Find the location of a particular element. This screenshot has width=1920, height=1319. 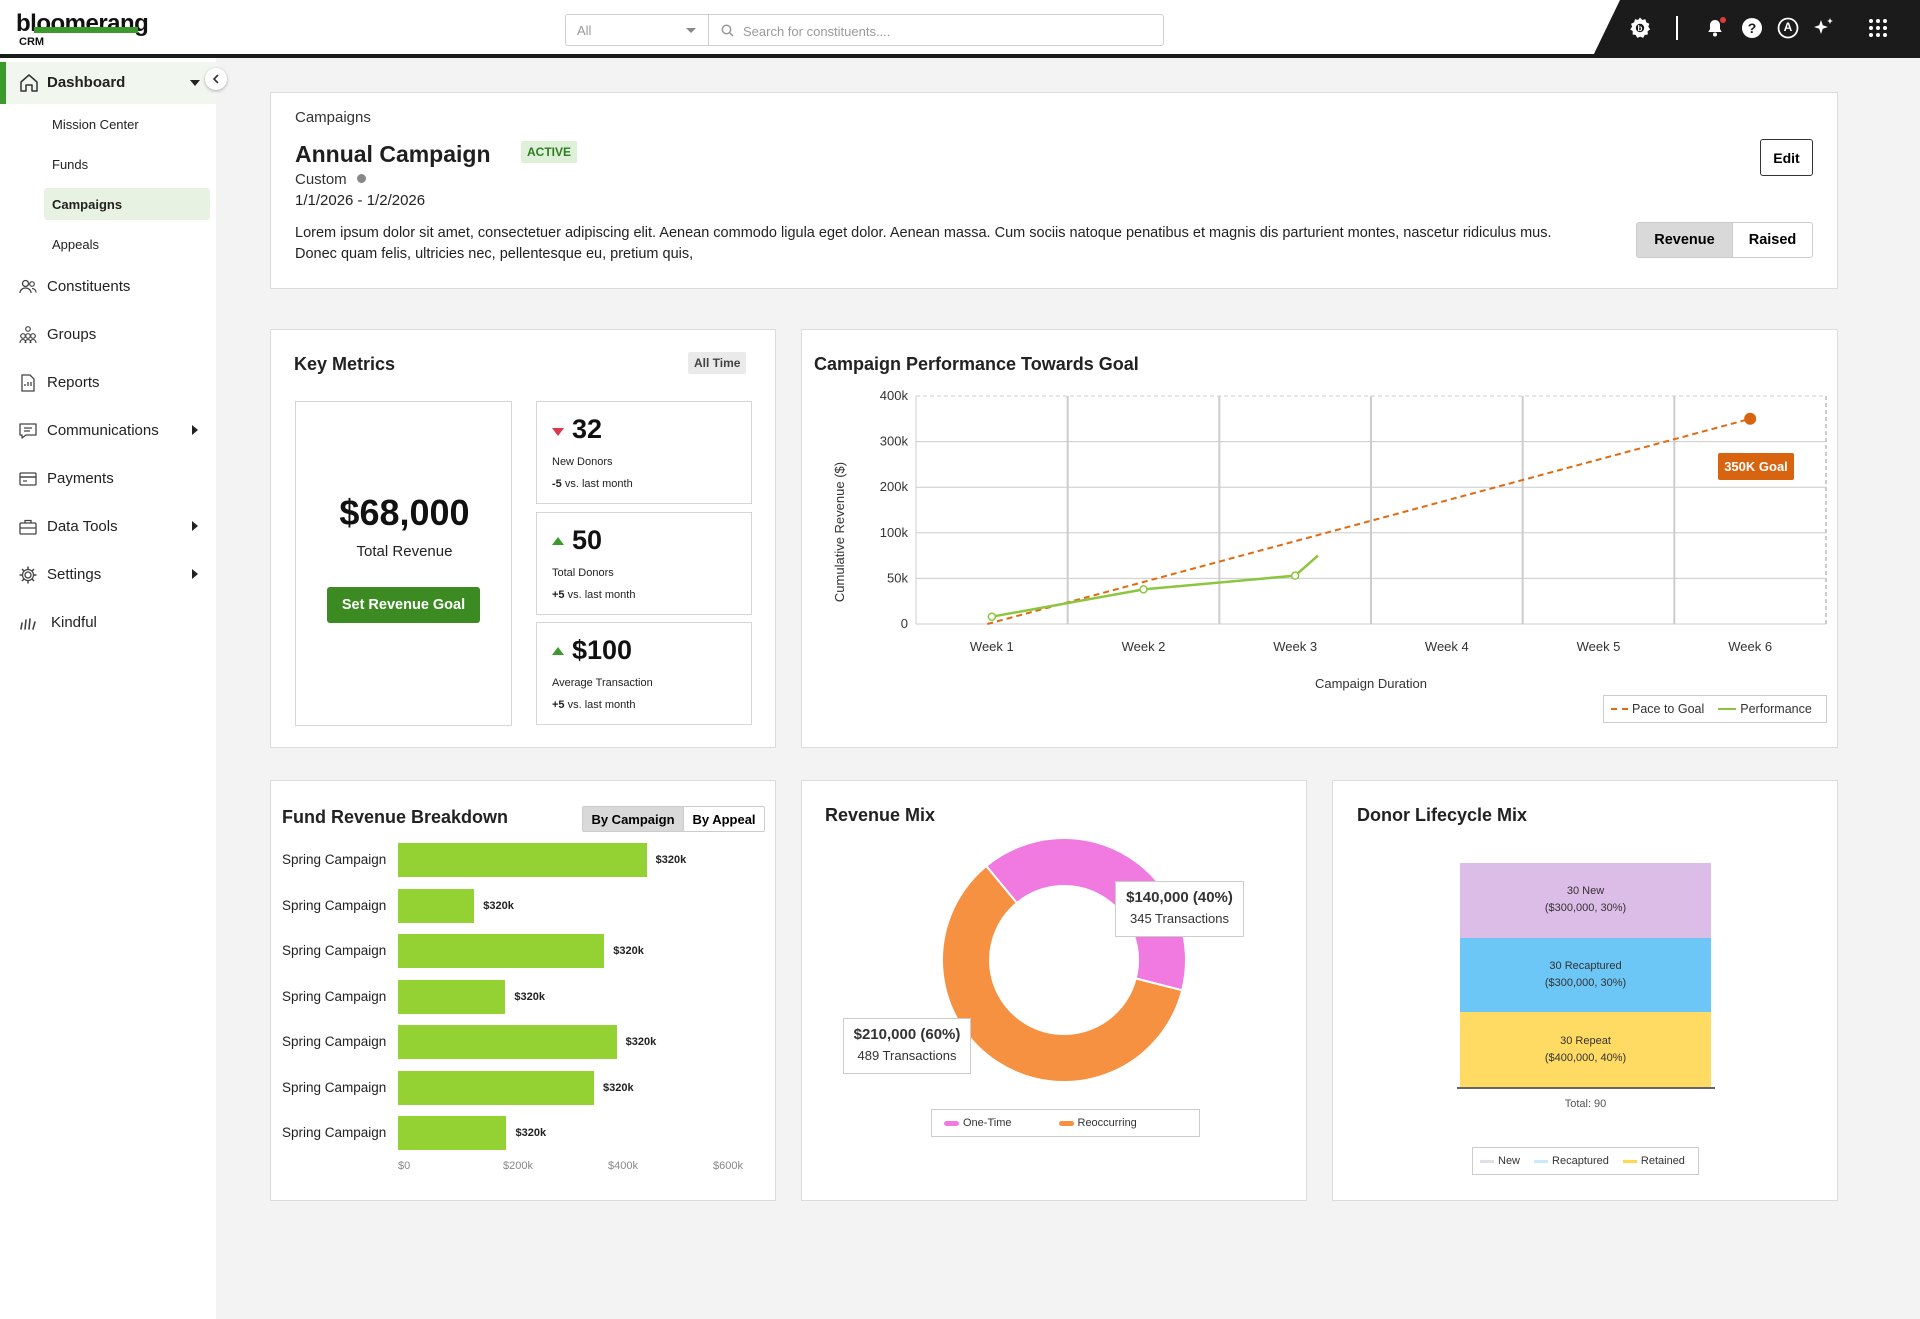

total-revenue-panel: $68,000 Total Revenue Set Revenue Goal is located at coordinates (403, 563).